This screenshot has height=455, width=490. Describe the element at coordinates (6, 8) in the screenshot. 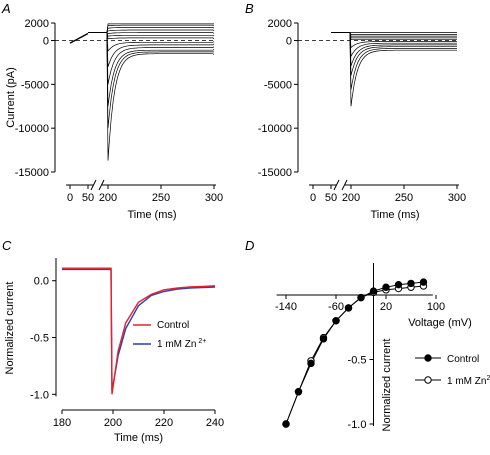

I see `panel-label-a: A` at that location.